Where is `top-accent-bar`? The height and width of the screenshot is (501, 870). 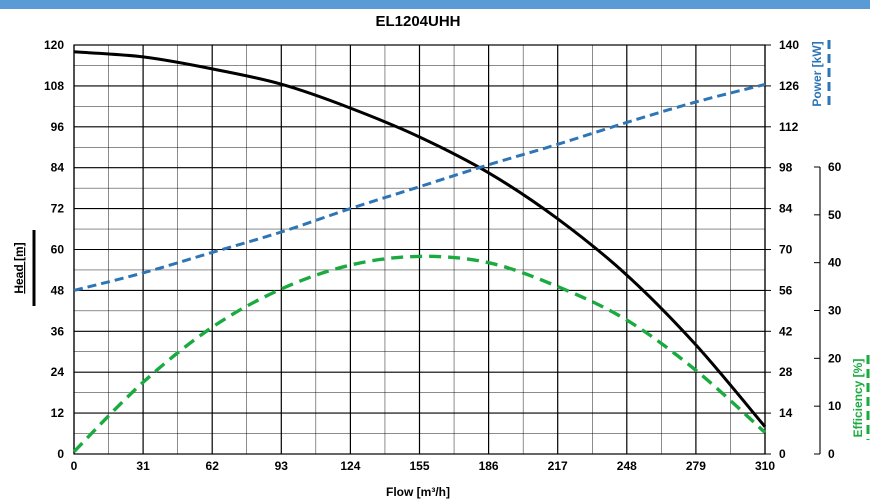
top-accent-bar is located at coordinates (435, 4).